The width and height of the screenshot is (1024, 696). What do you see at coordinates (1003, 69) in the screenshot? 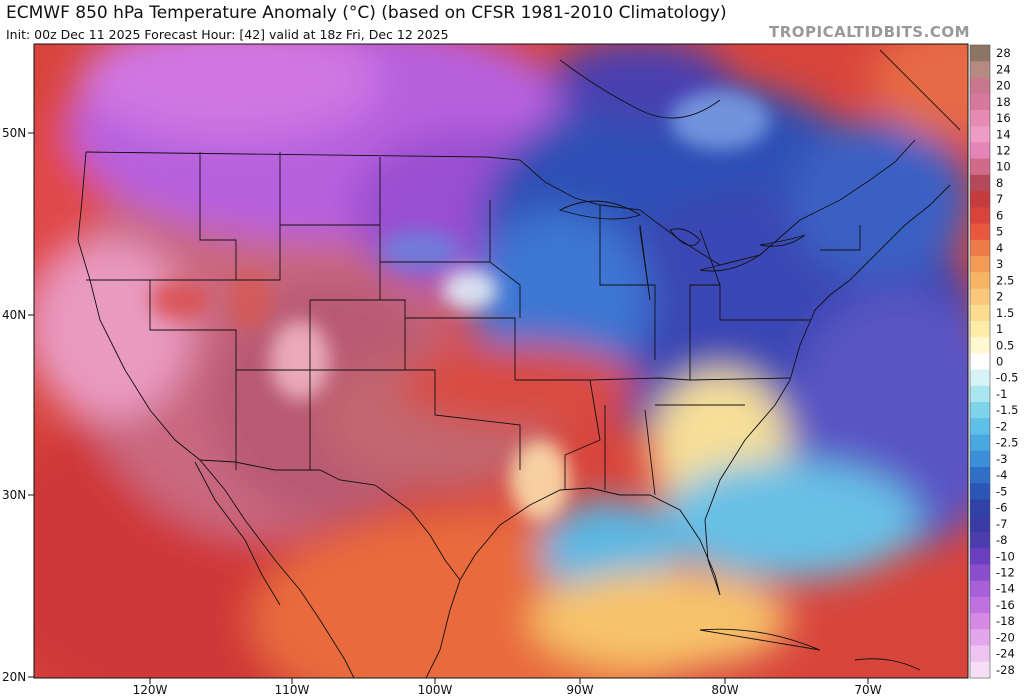
I see `colorbar-label: 24` at bounding box center [1003, 69].